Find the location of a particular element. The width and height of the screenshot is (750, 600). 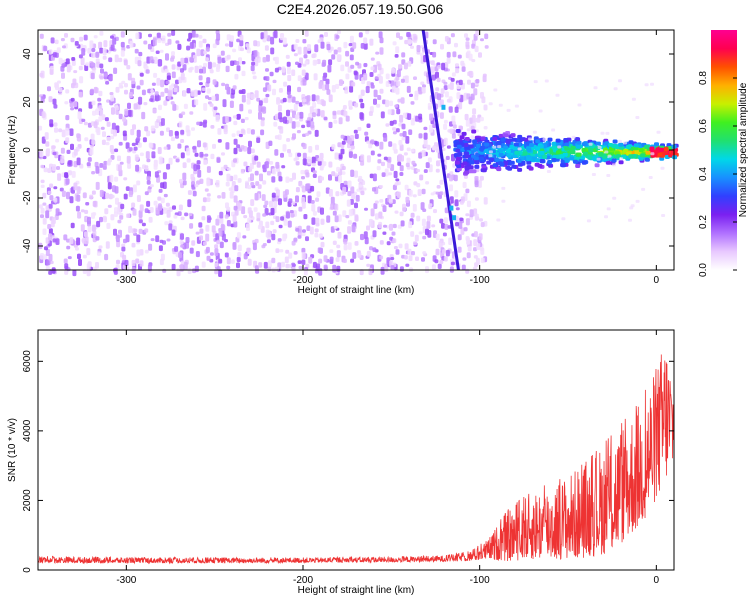

colorbar-tick-label: 0.4 is located at coordinates (703, 174).